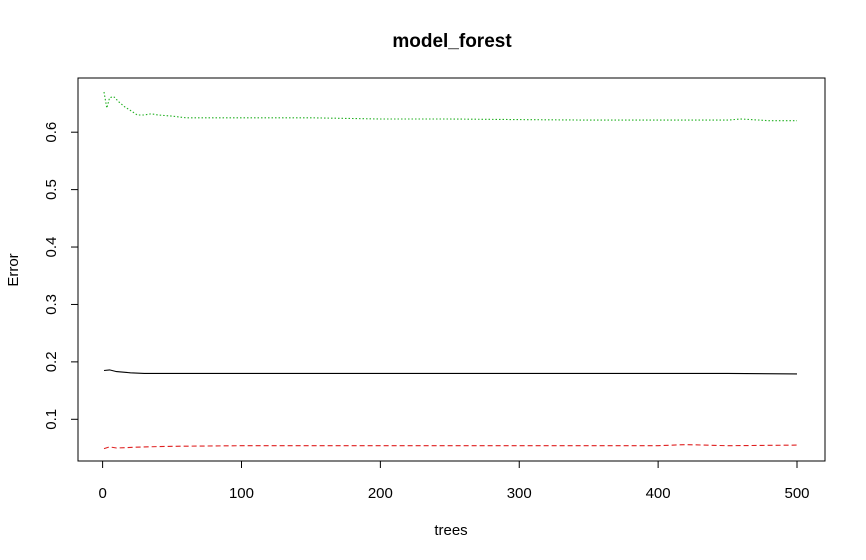 This screenshot has width=866, height=560. I want to click on x-tick-label: 100, so click(241, 493).